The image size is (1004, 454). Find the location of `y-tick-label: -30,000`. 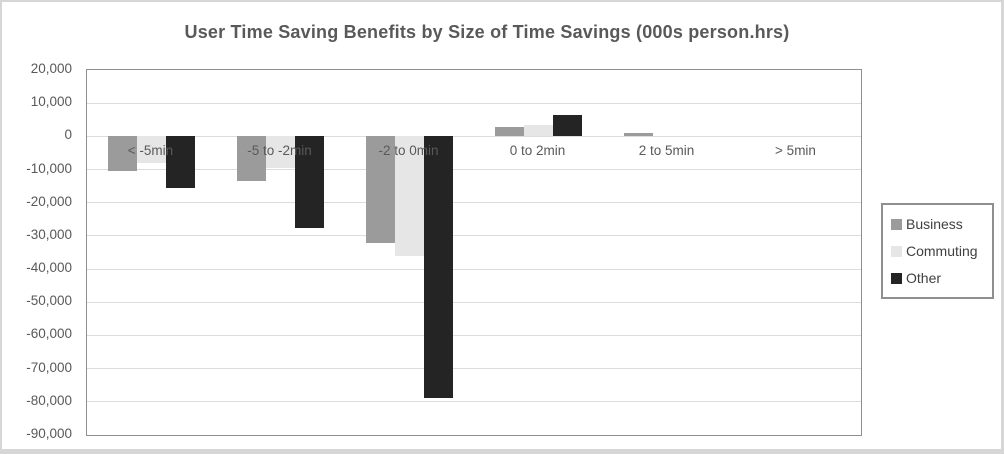

y-tick-label: -30,000 is located at coordinates (49, 234).